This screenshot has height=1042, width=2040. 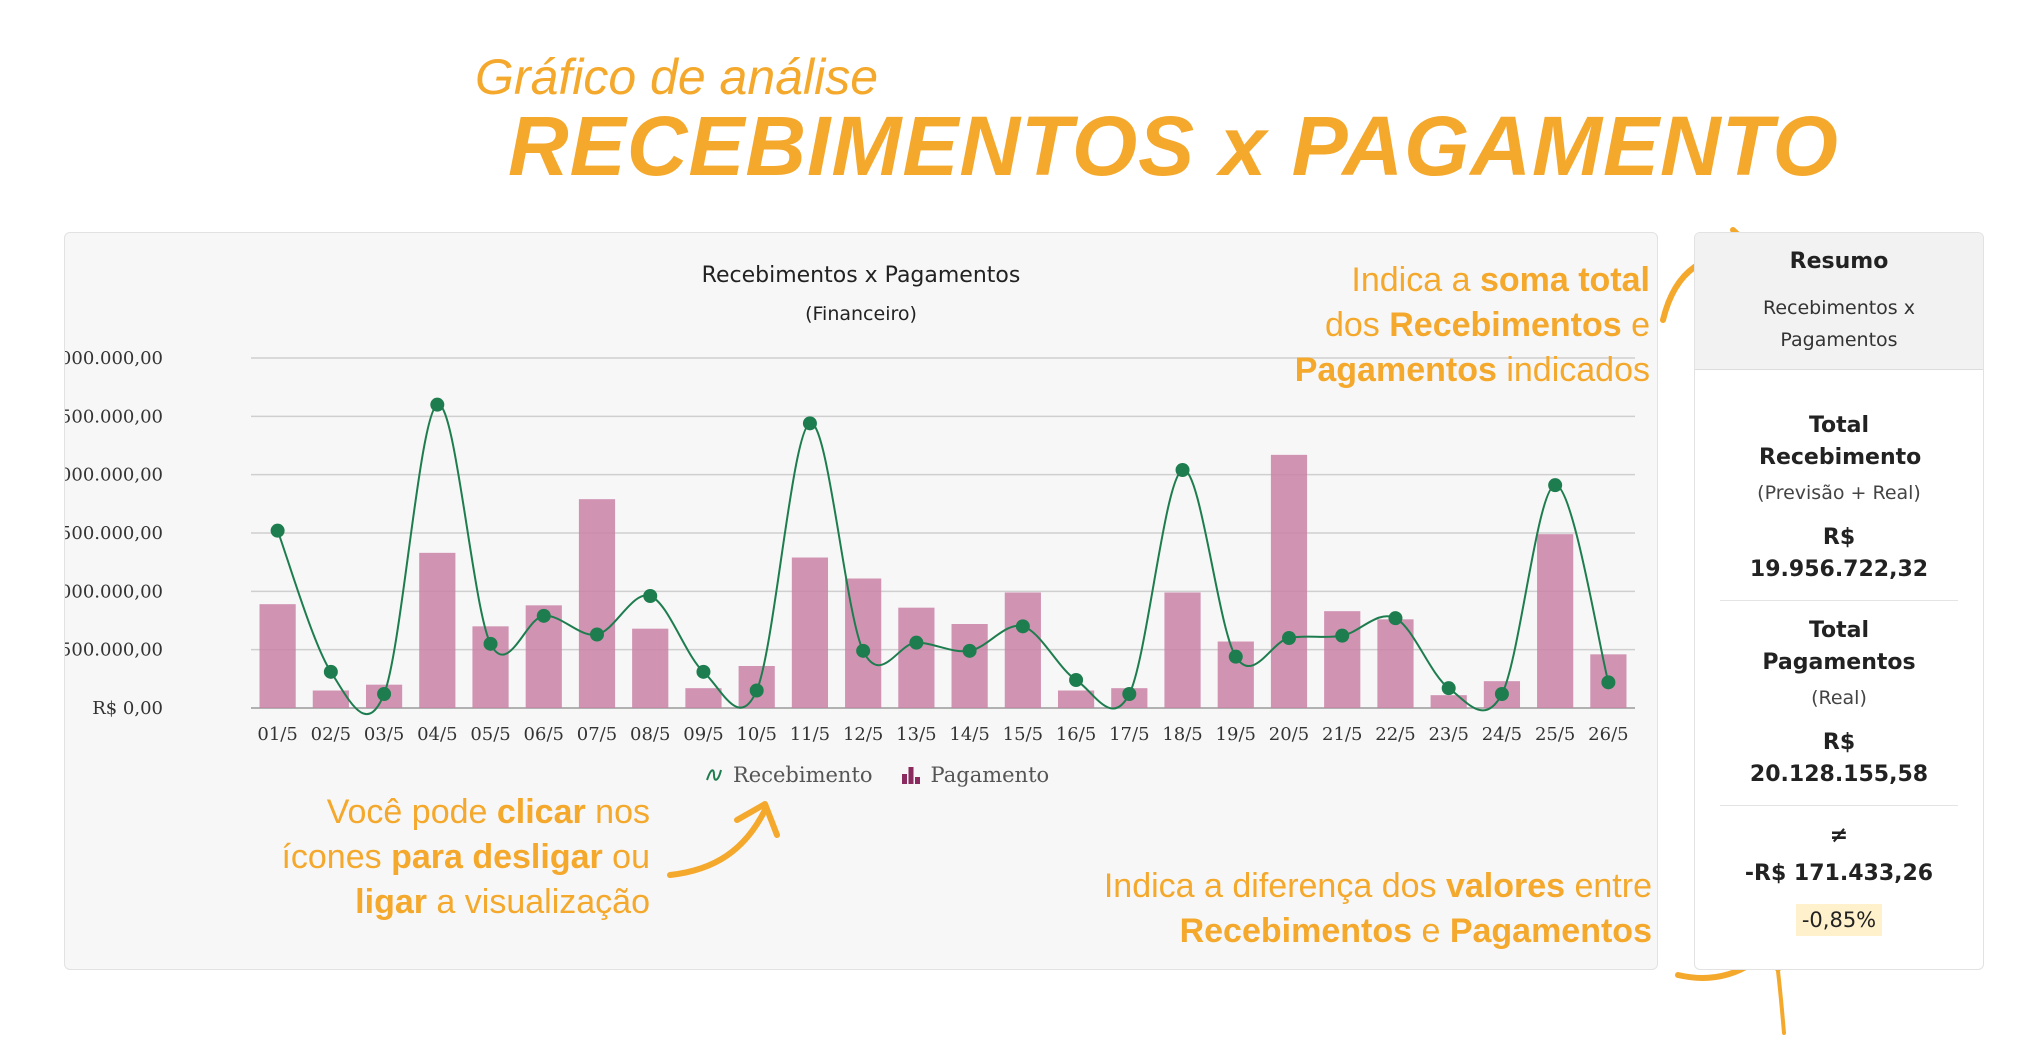 I want to click on chart-title: Recebimentos x Pagamentos, so click(x=861, y=275).